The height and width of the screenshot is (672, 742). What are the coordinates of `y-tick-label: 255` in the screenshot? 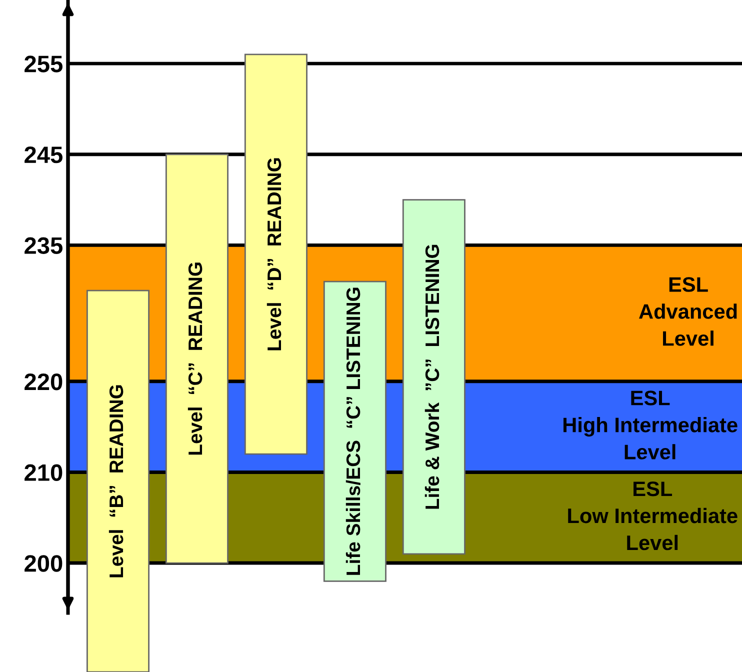 It's located at (43, 64).